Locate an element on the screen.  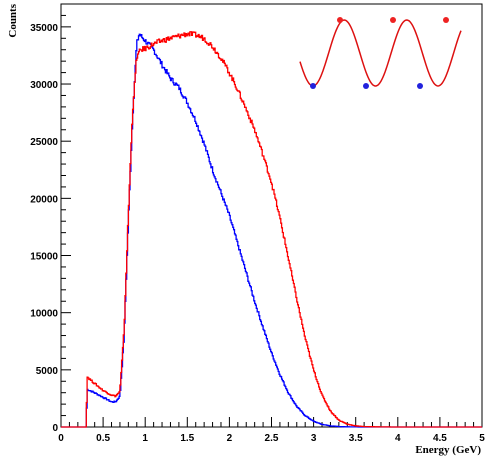
y-tick-label: 20000 is located at coordinates (44, 199).